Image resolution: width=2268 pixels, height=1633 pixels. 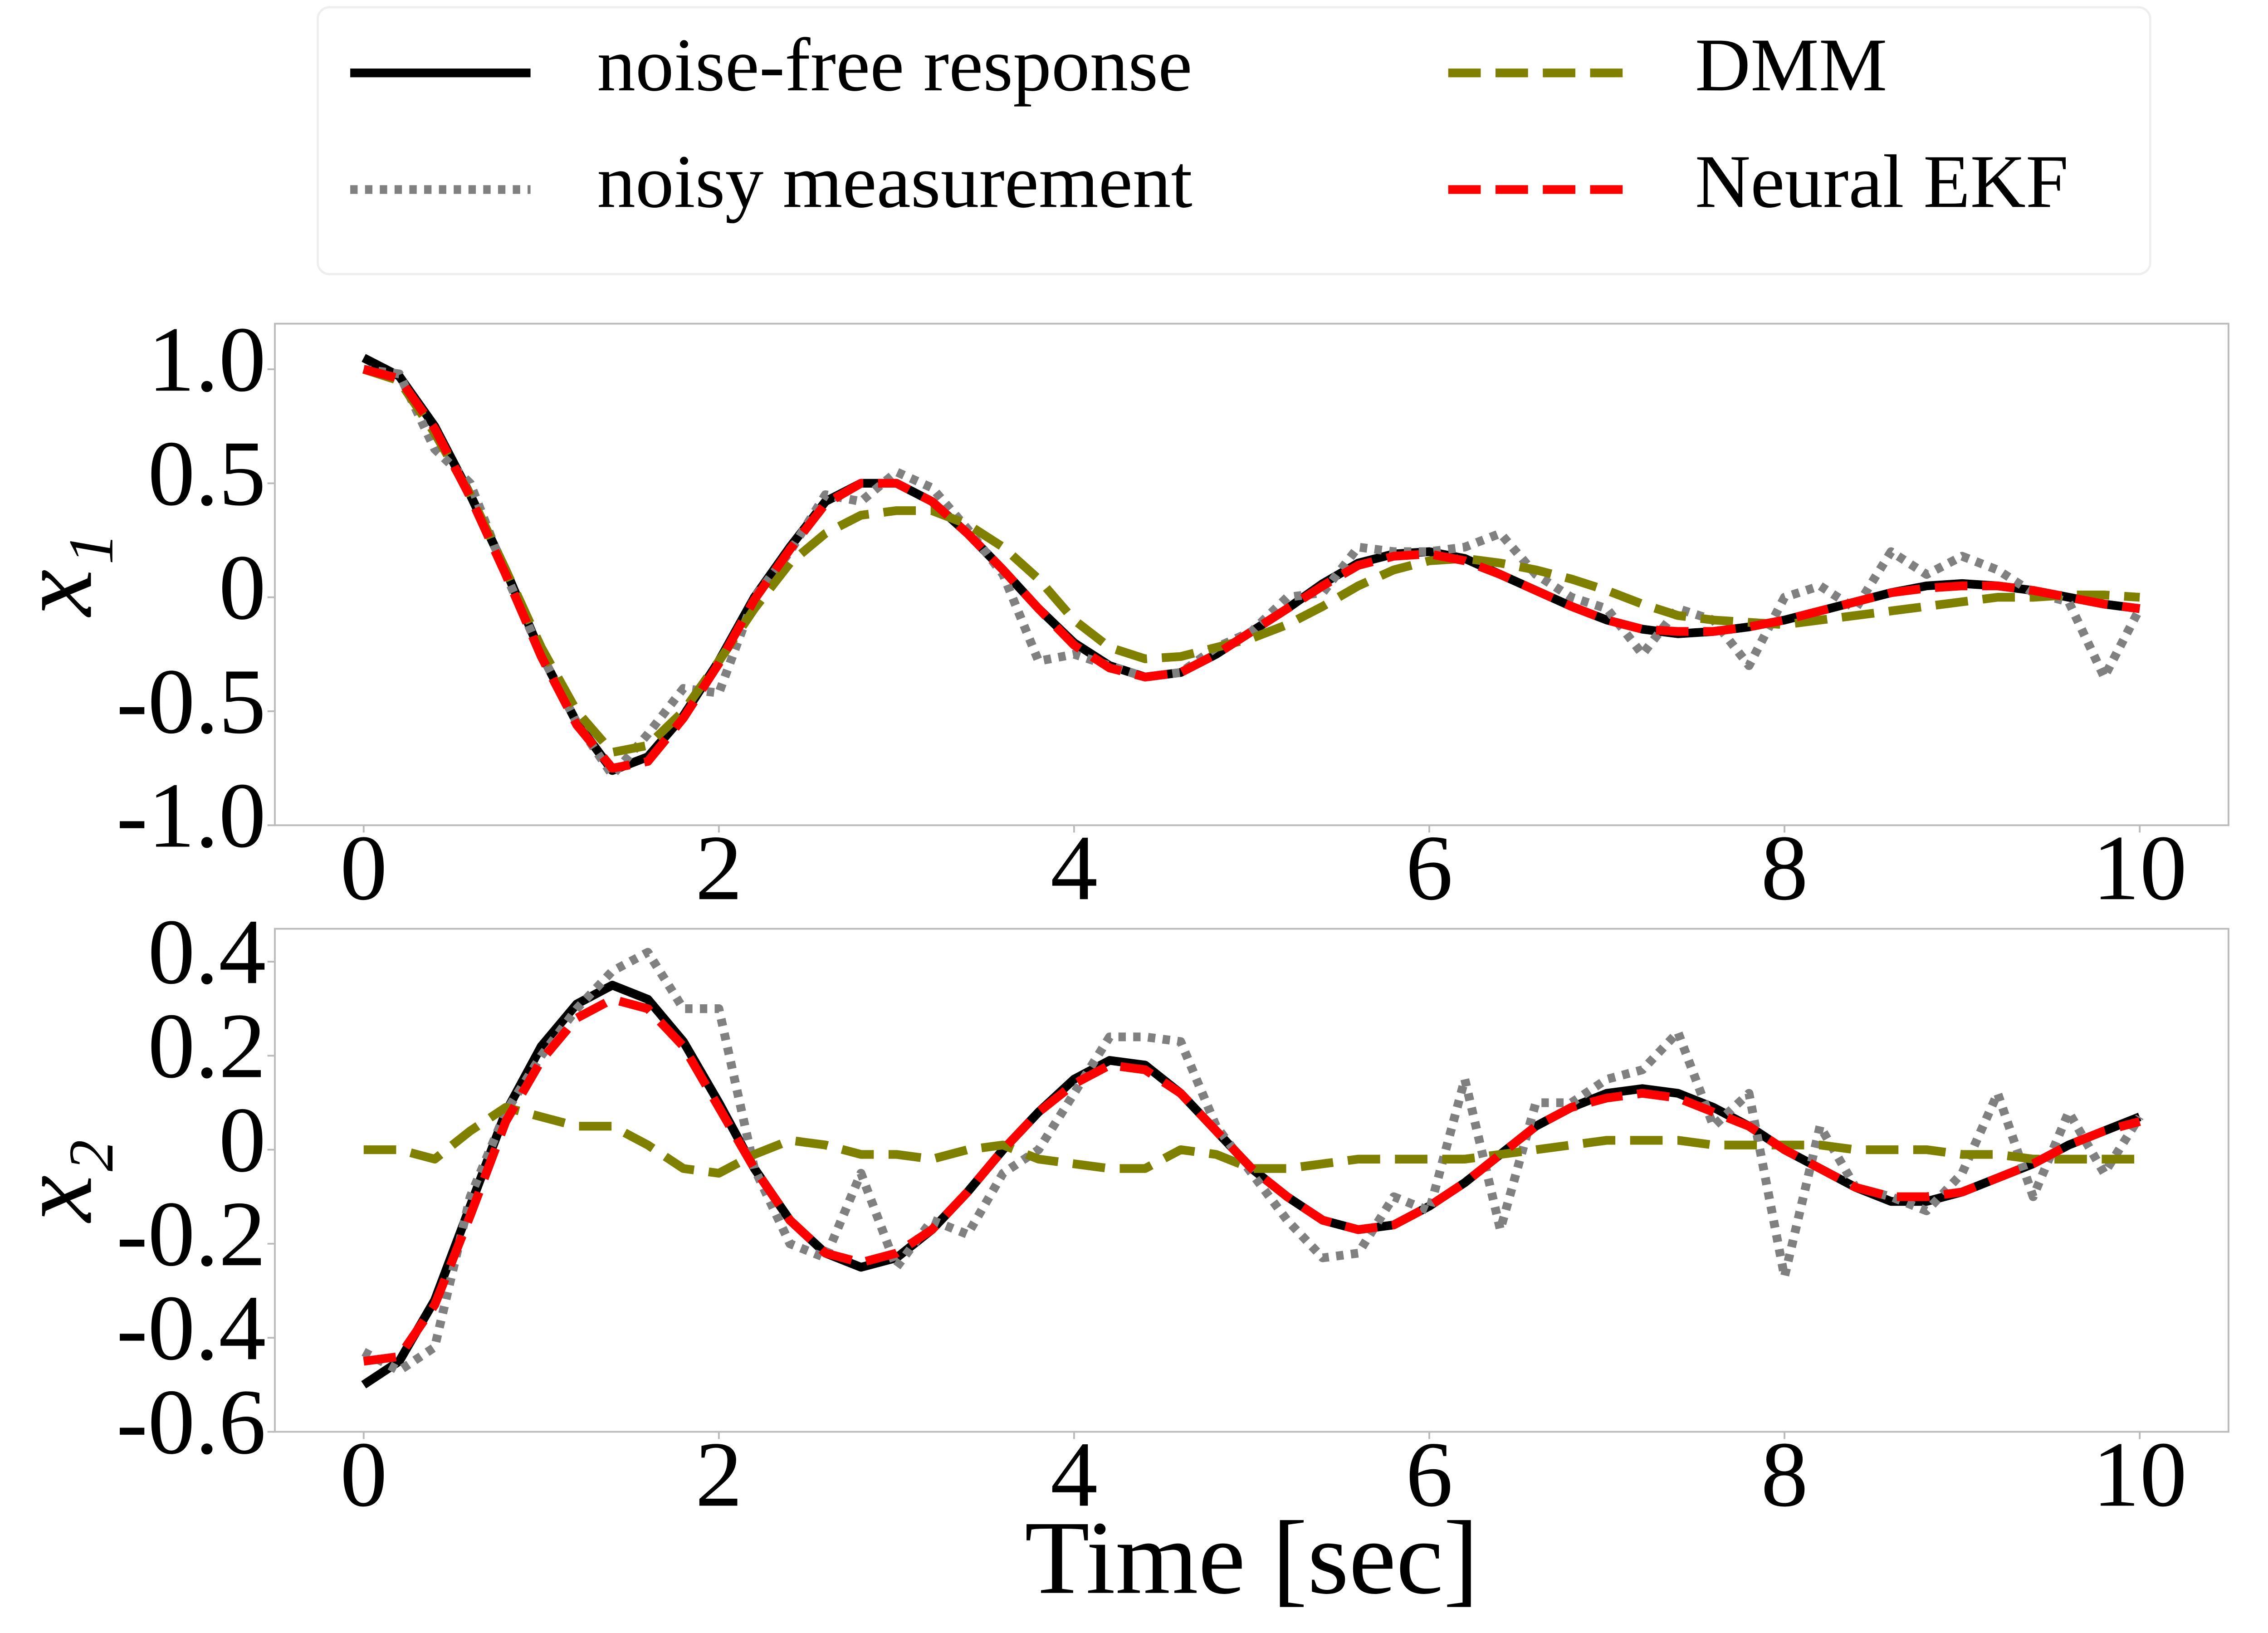 What do you see at coordinates (1234, 140) in the screenshot?
I see `legend-box` at bounding box center [1234, 140].